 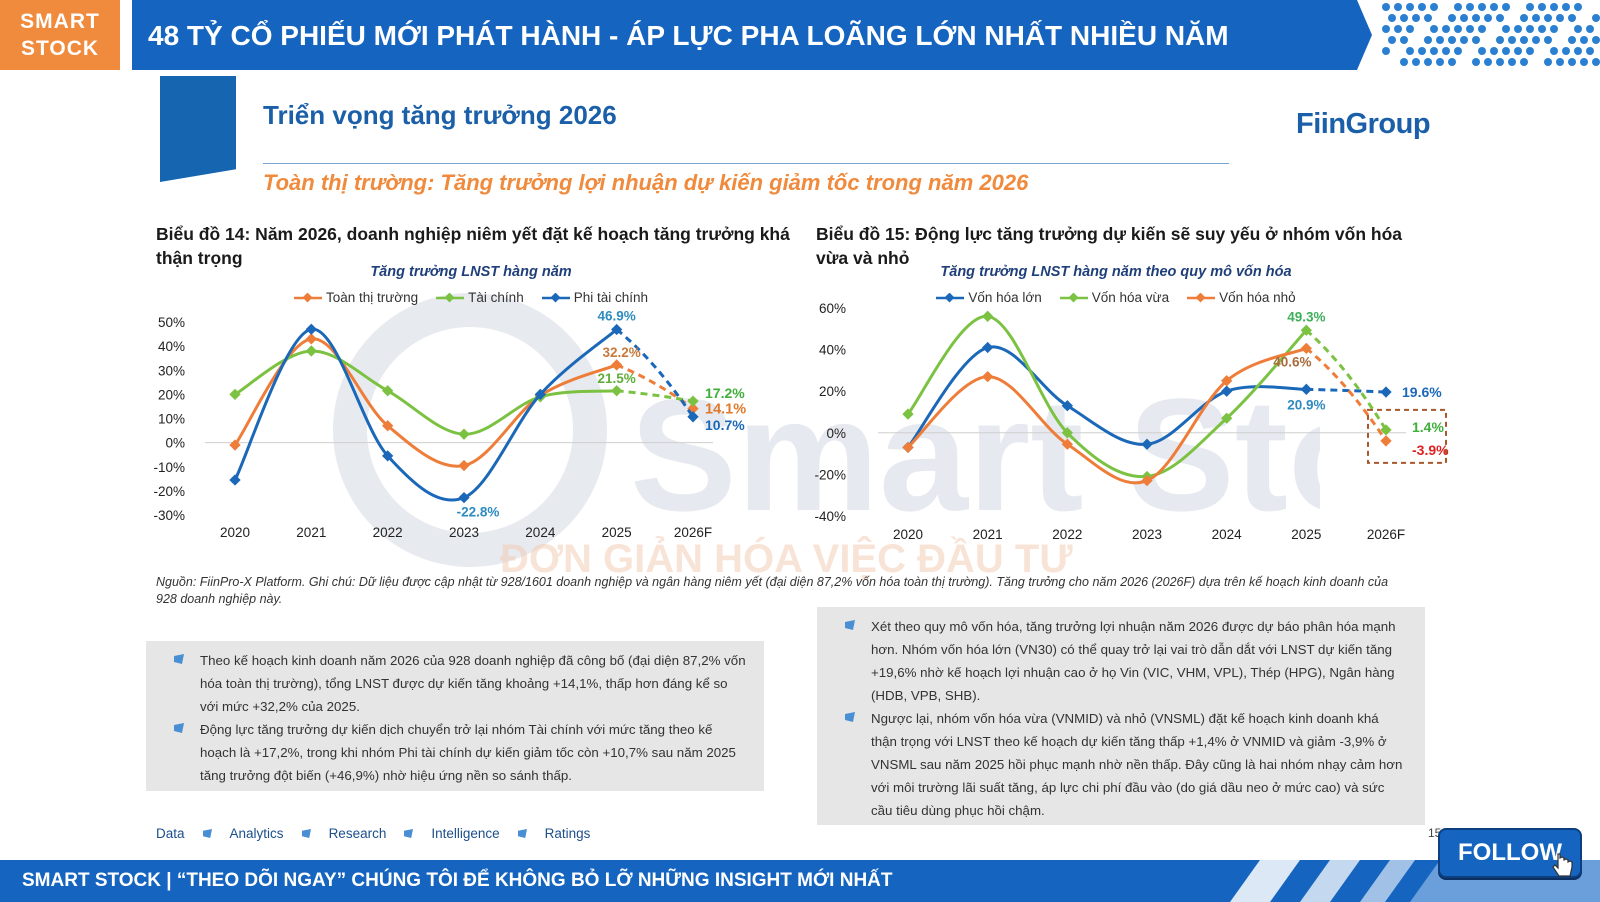 What do you see at coordinates (725, 425) in the screenshot?
I see `data-label: 10.7%` at bounding box center [725, 425].